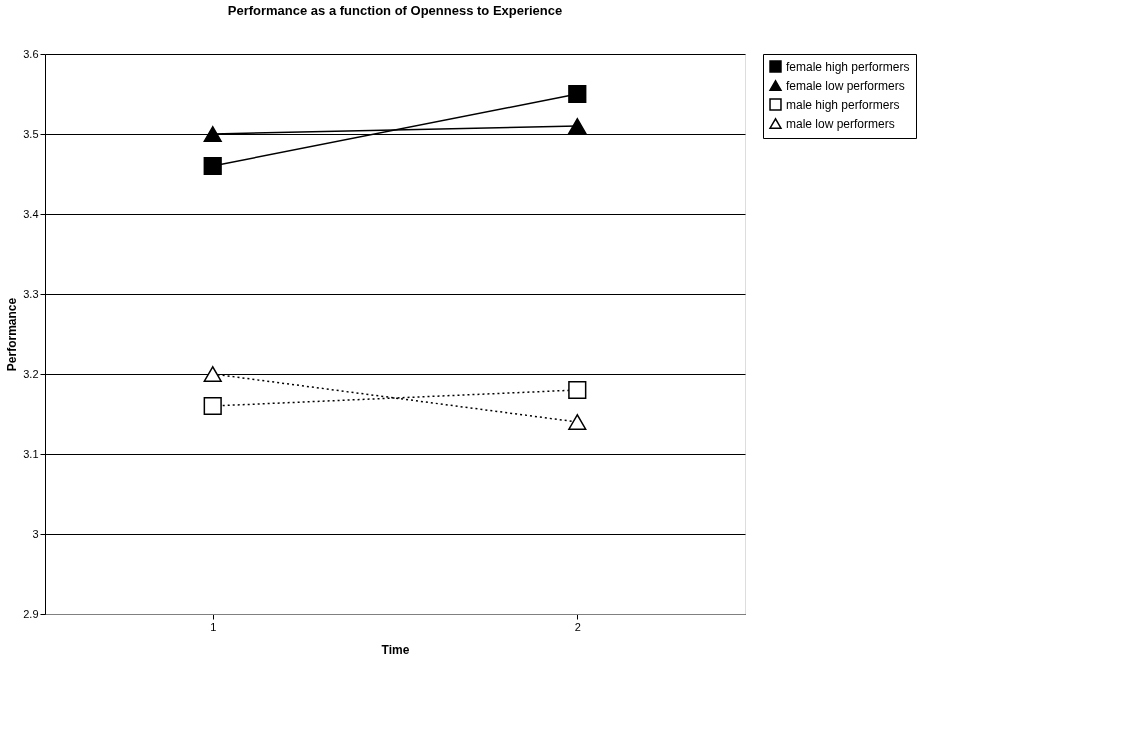 The image size is (1123, 749). I want to click on chart-title: Performance as a function of Openness to Experience, so click(395, 10).